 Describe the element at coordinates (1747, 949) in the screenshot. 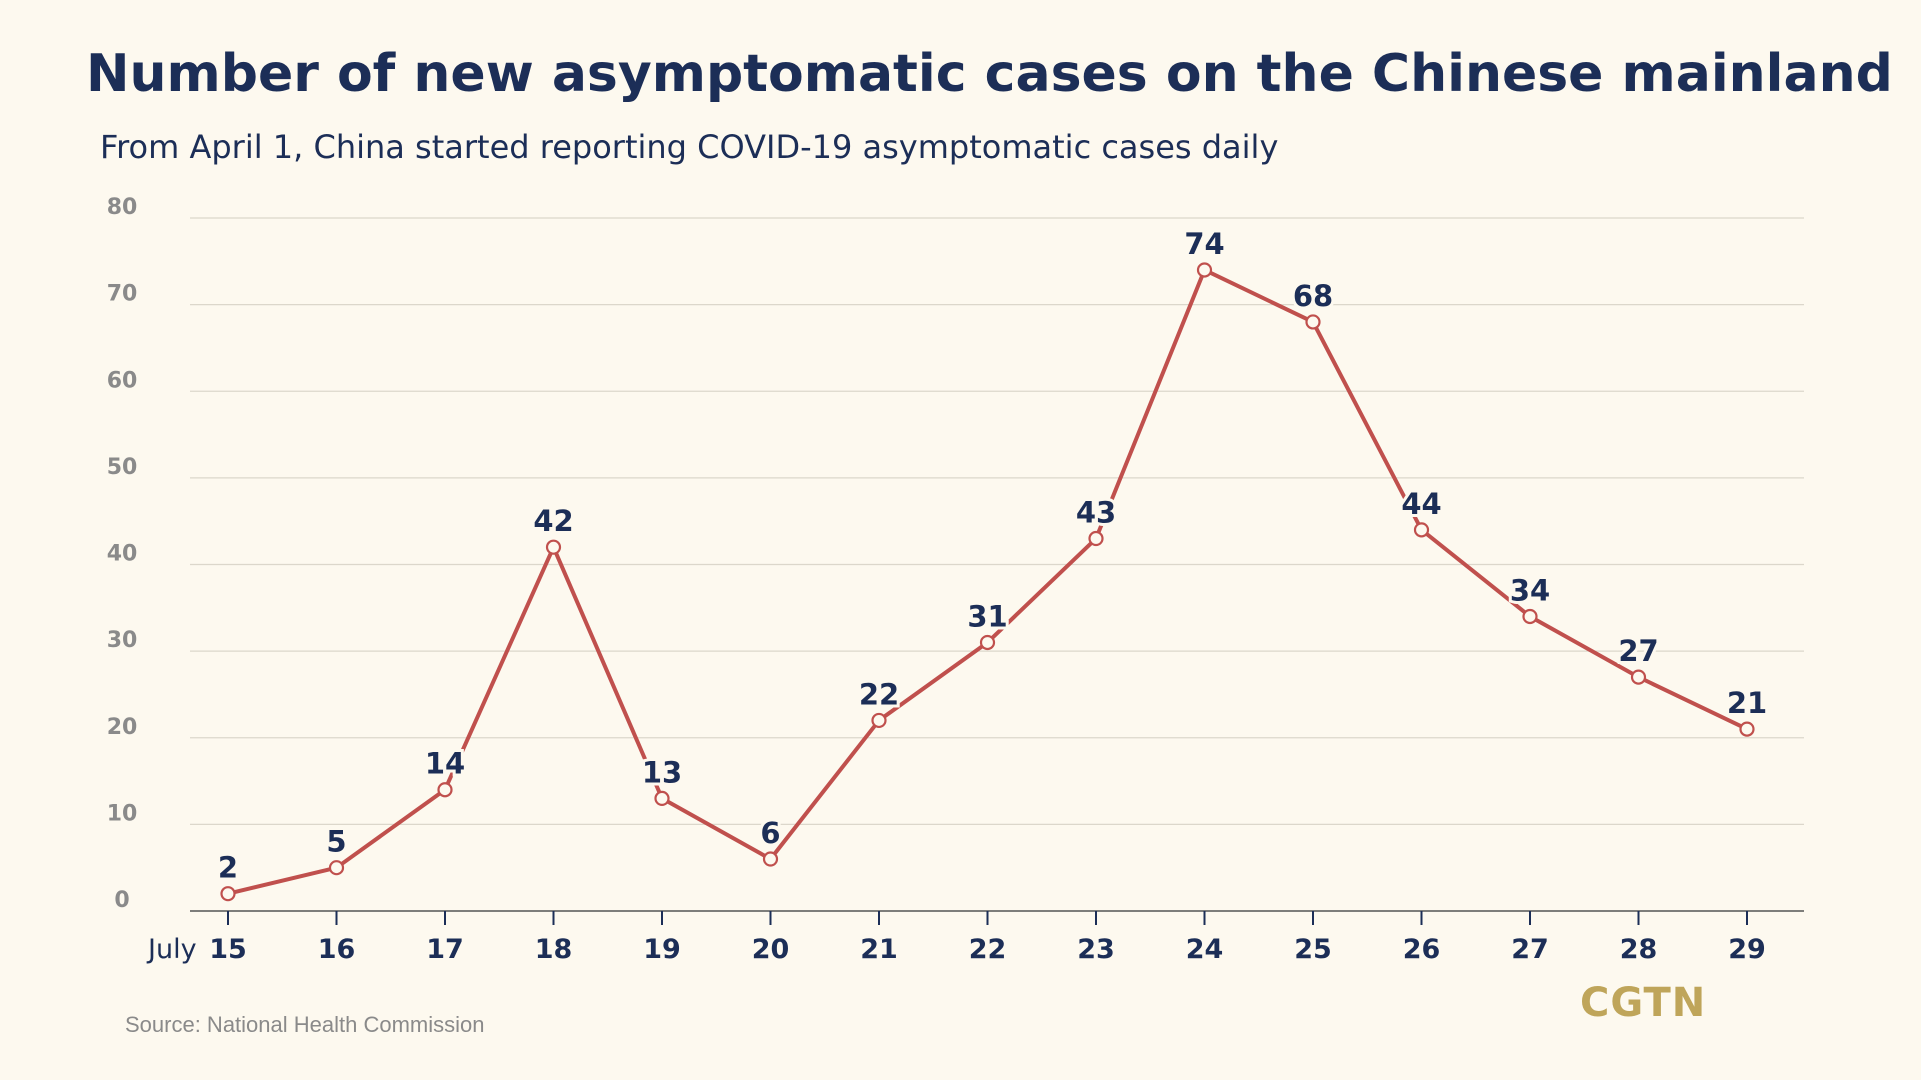

I see `x-tick-label: 29` at that location.